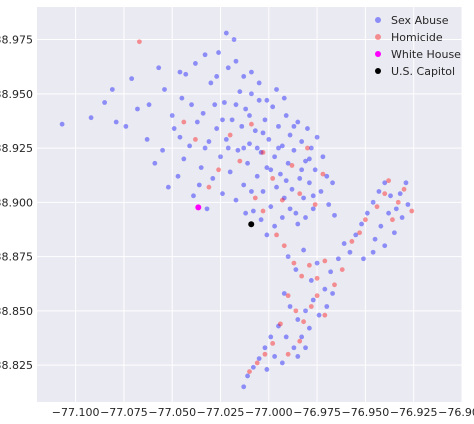 The width and height of the screenshot is (474, 424). Describe the element at coordinates (456, 412) in the screenshot. I see `x-tick-label: −76.900` at that location.